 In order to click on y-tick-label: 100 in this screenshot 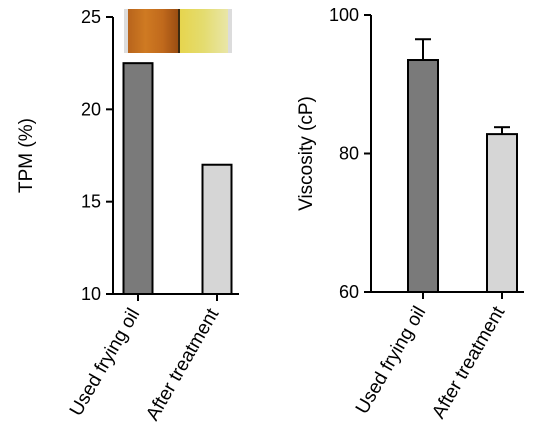, I will do `click(344, 15)`.